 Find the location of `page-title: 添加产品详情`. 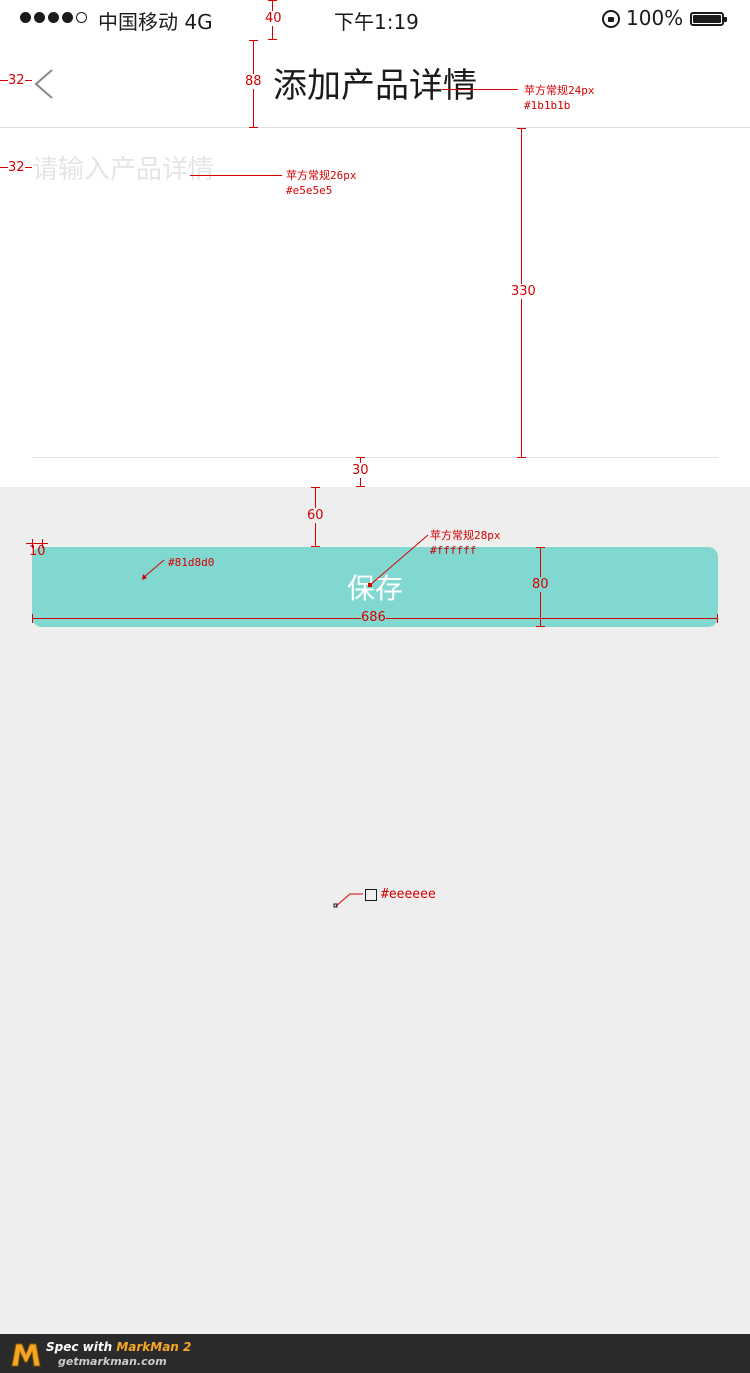

page-title: 添加产品详情 is located at coordinates (375, 86).